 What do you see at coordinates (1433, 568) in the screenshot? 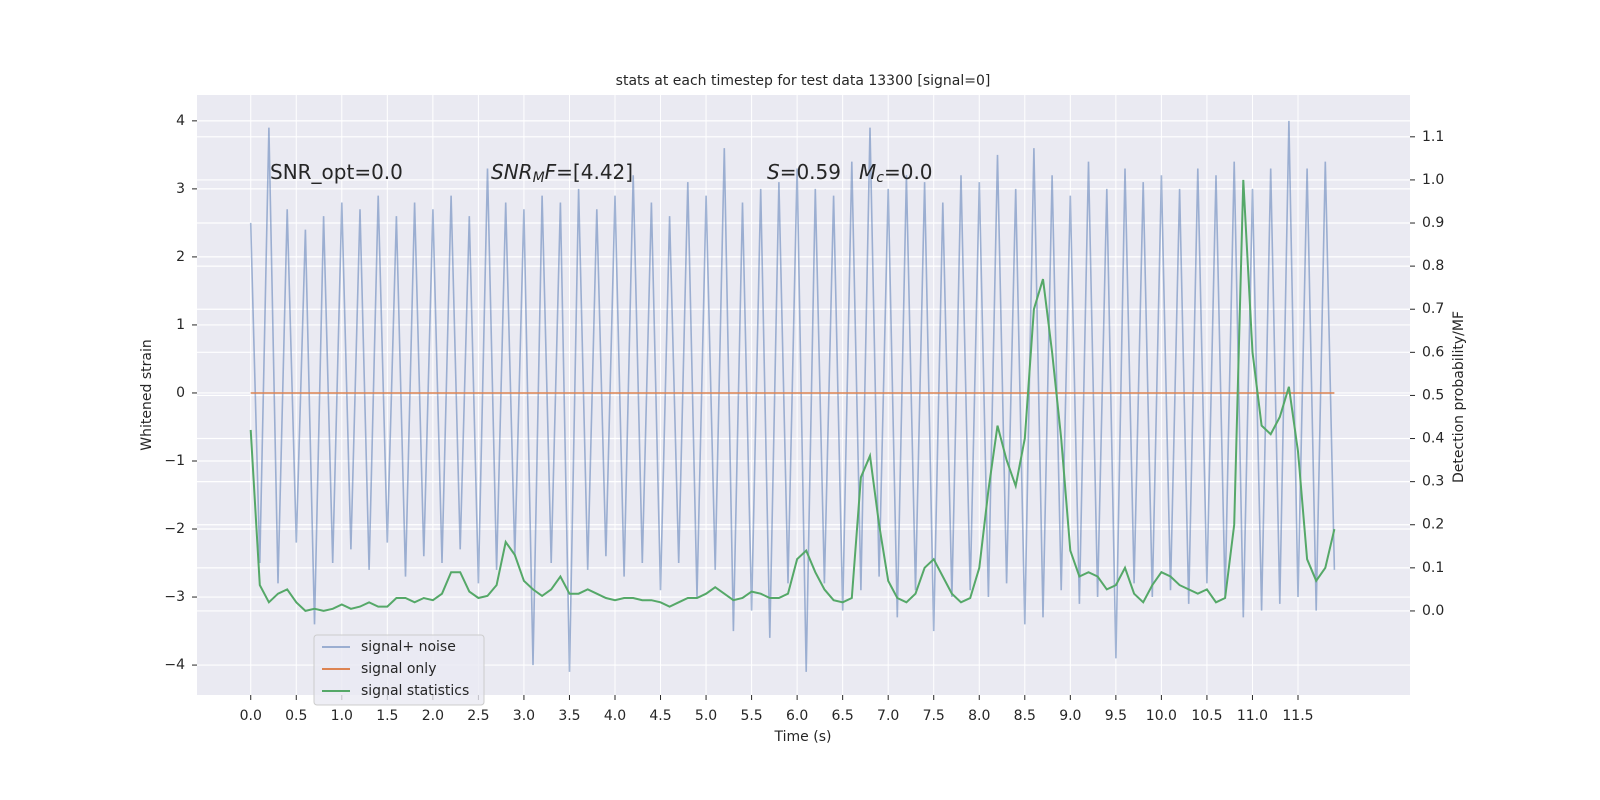
I see `y2-tick-label: 0.1` at bounding box center [1433, 568].